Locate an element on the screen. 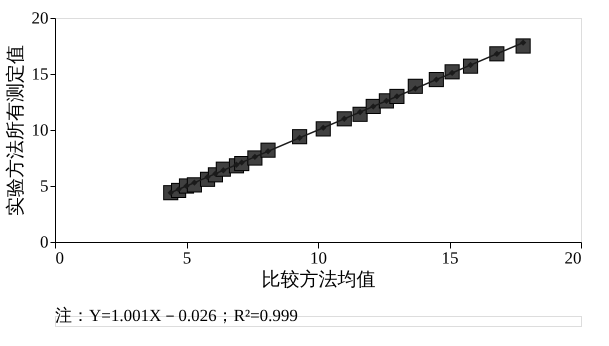 This screenshot has width=609, height=346. x-tick-label: 5 is located at coordinates (187, 258).